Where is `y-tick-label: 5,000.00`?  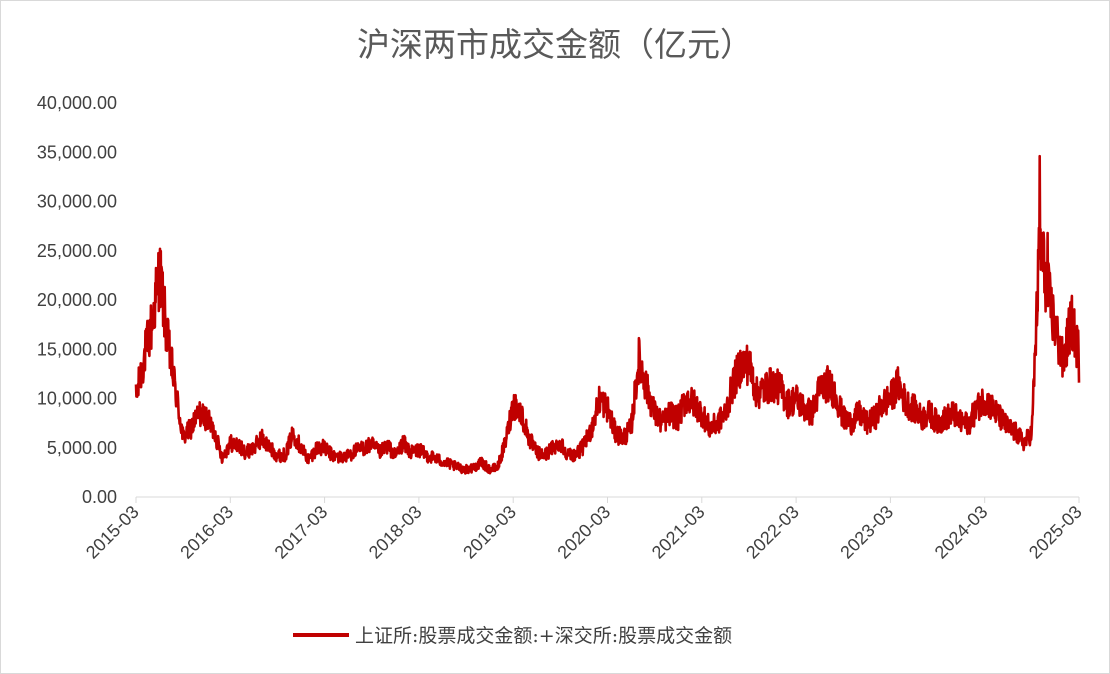
y-tick-label: 5,000.00 is located at coordinates (82, 448).